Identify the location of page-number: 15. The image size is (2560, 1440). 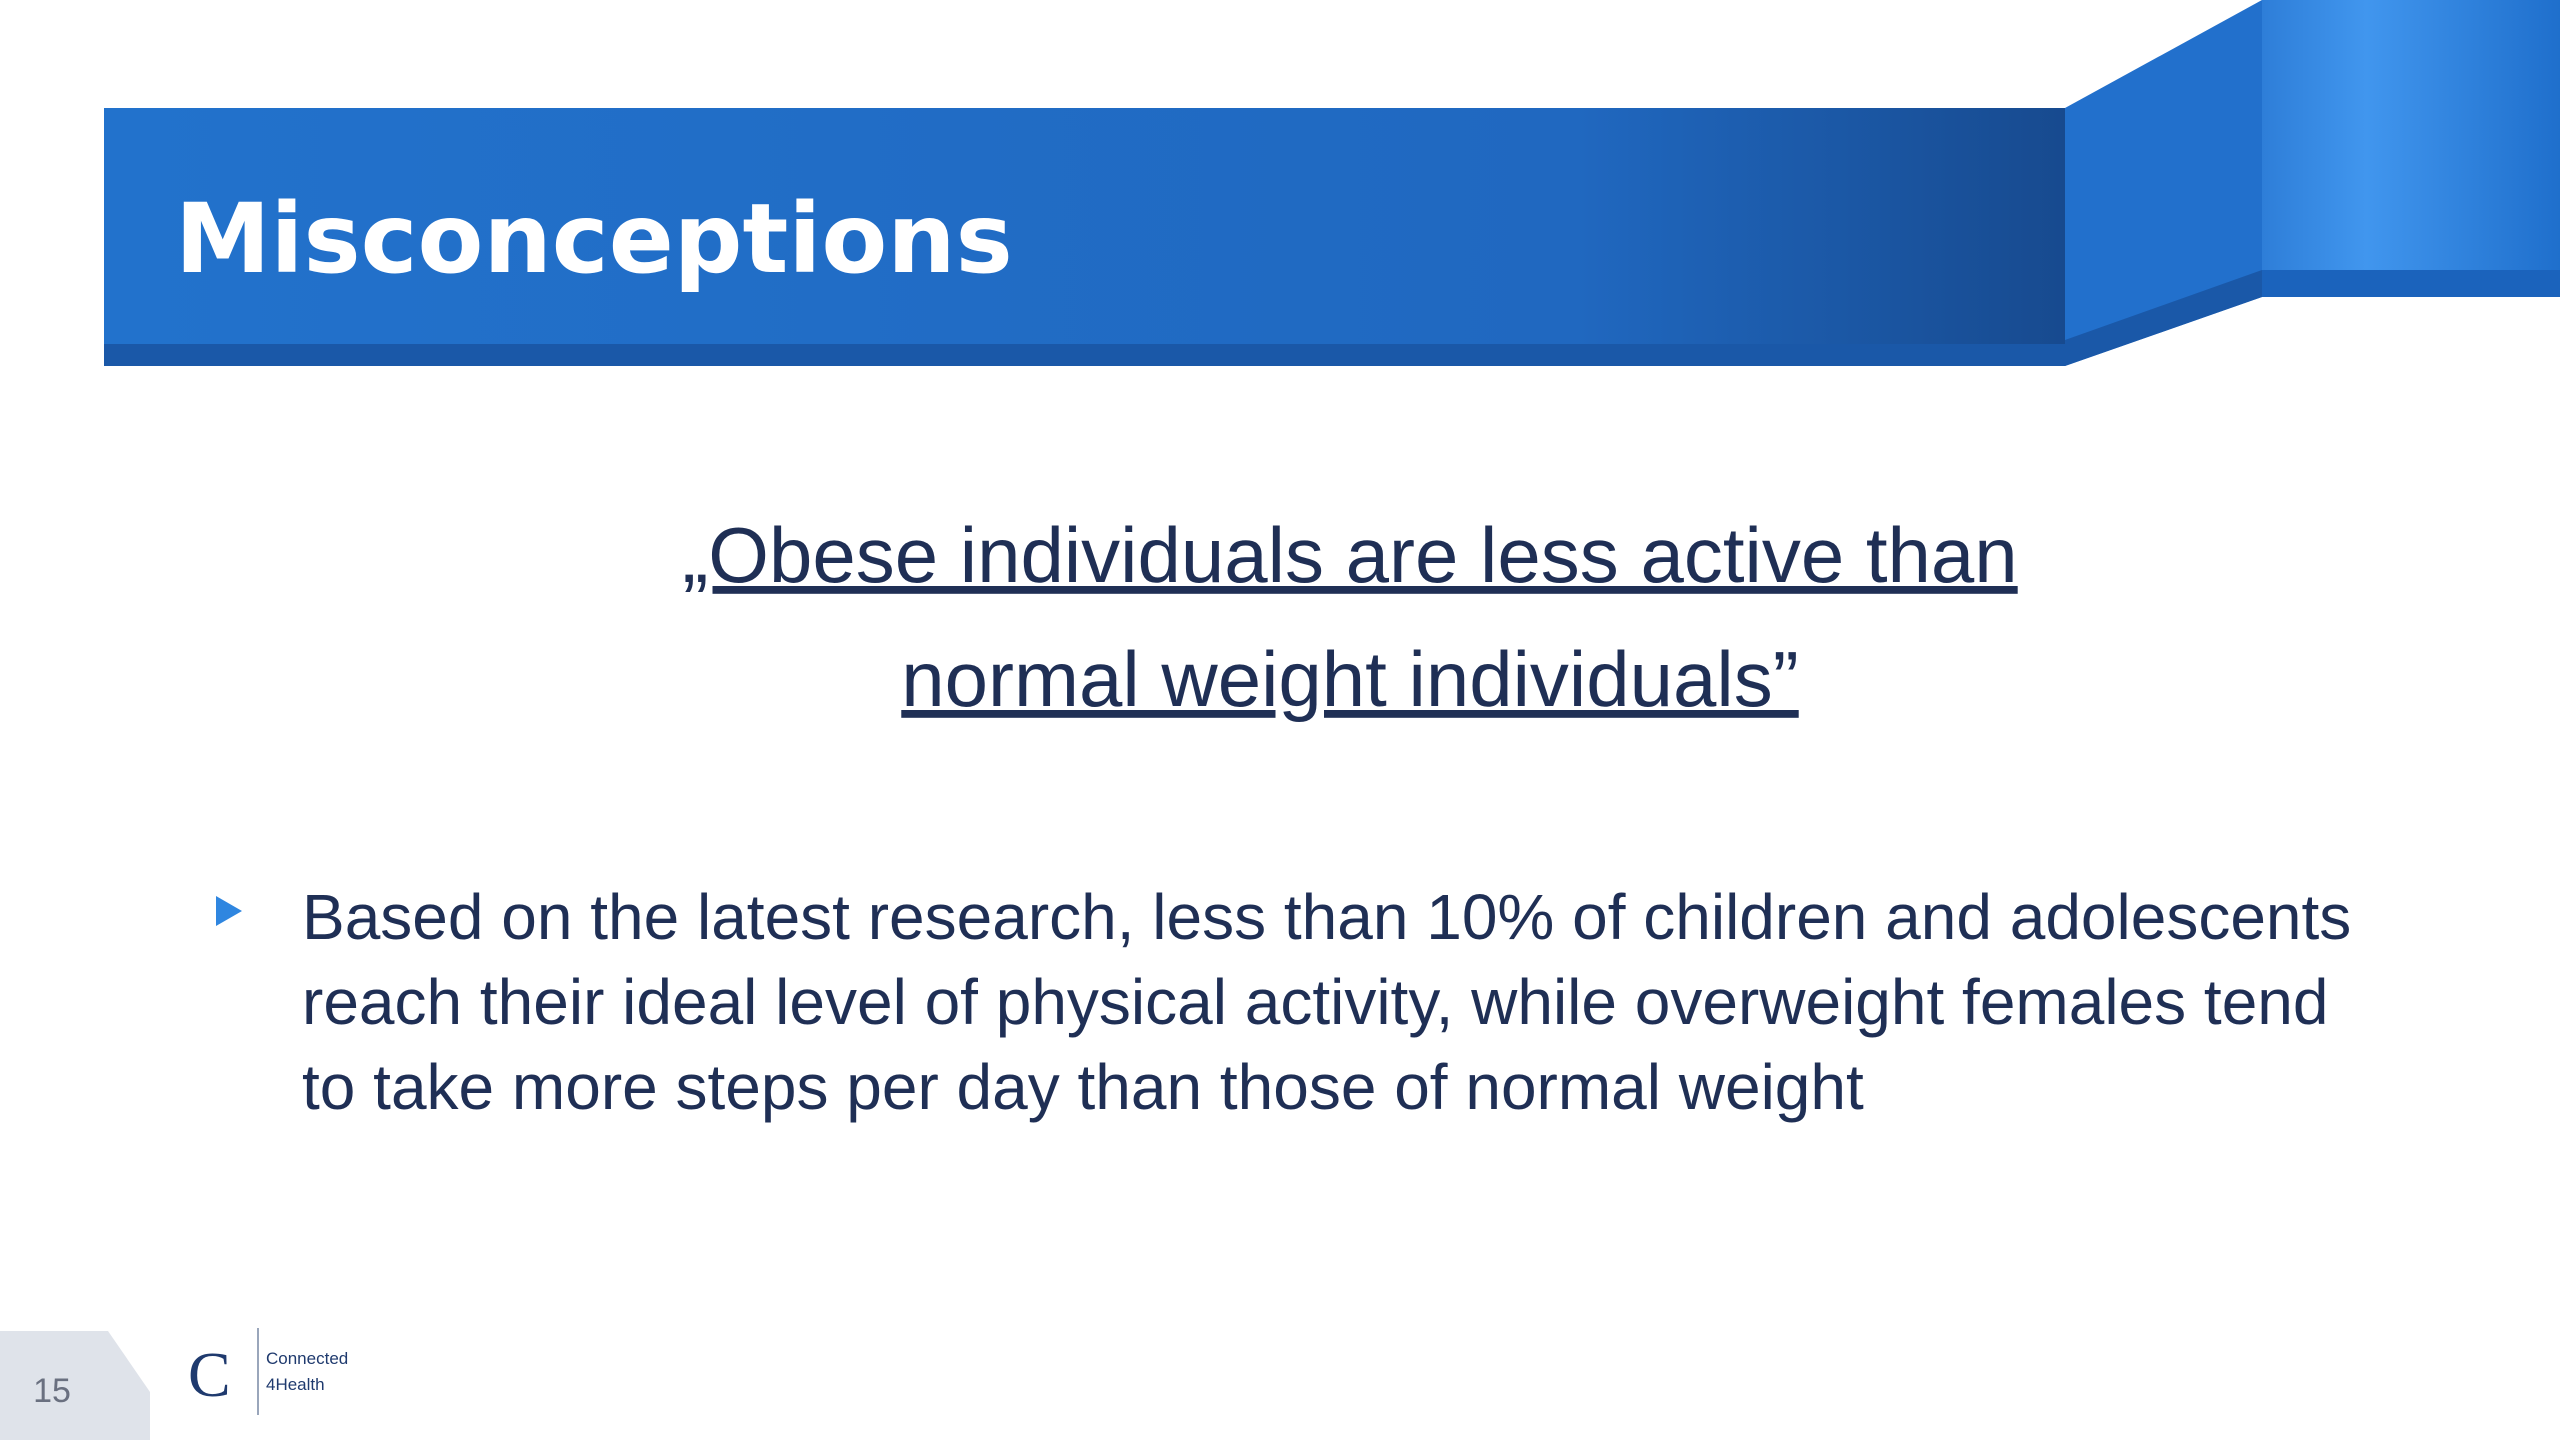
(52, 1391).